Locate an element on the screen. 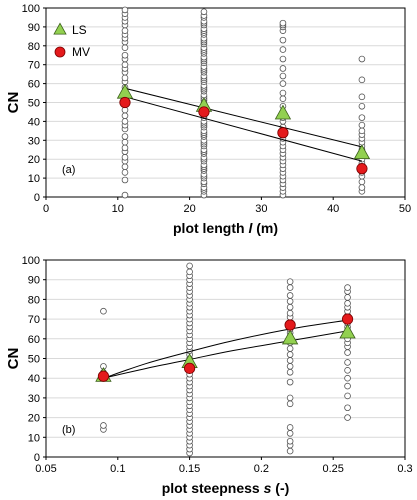 Image resolution: width=417 pixels, height=500 pixels. x-tick-label: 30 is located at coordinates (261, 209).